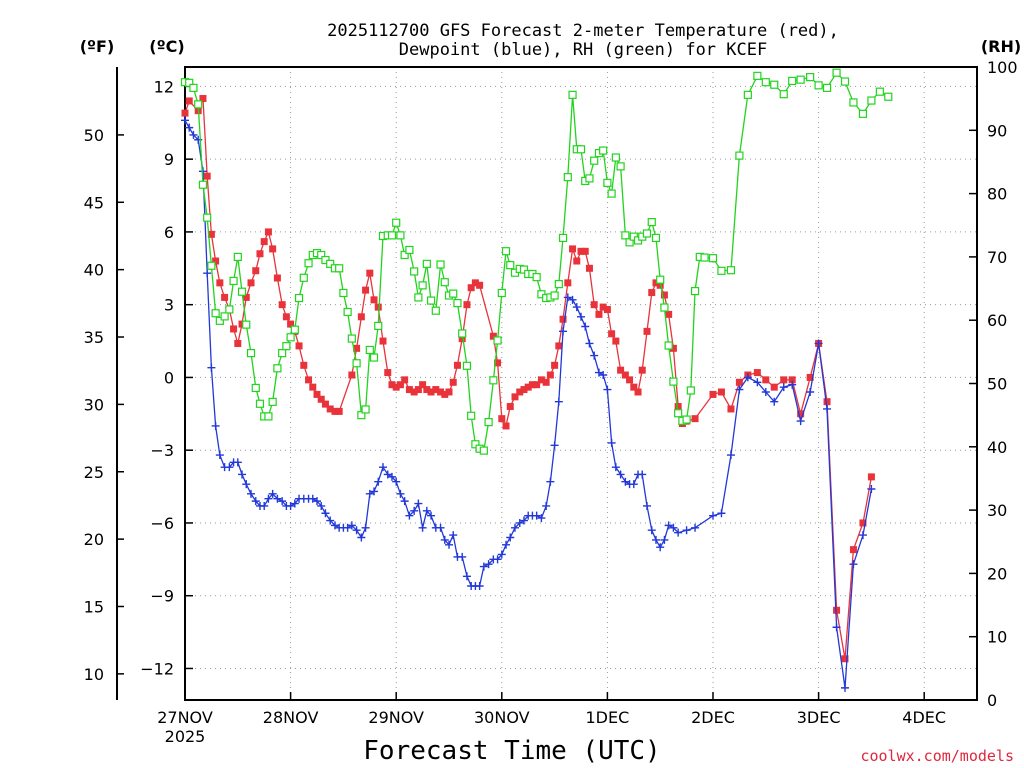 This screenshot has height=768, width=1024. Describe the element at coordinates (162, 596) in the screenshot. I see `celsius-tick-label: −9` at that location.